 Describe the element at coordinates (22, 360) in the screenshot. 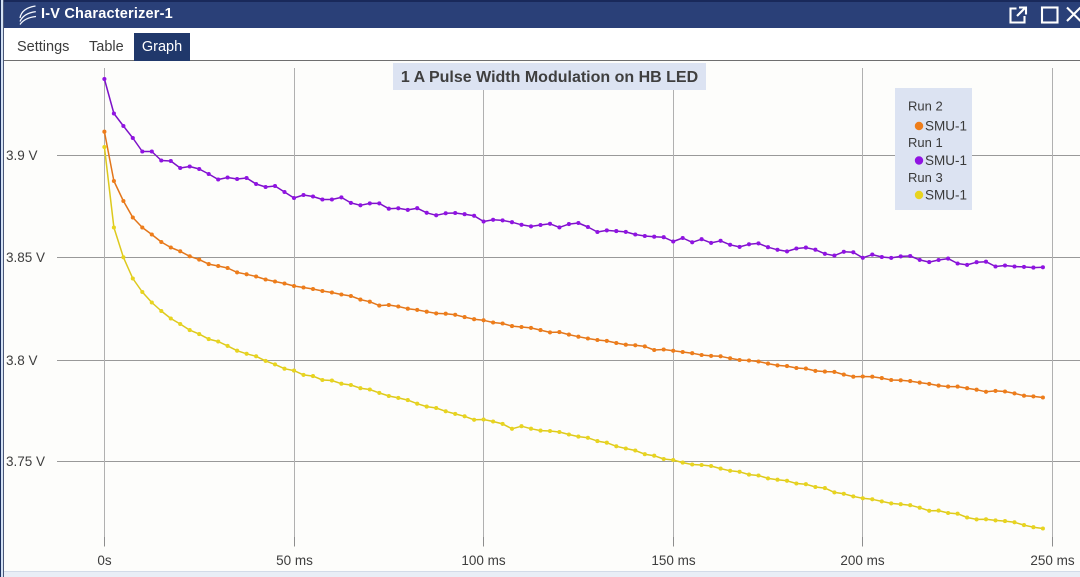

I see `svg-text: 3.8 V` at that location.